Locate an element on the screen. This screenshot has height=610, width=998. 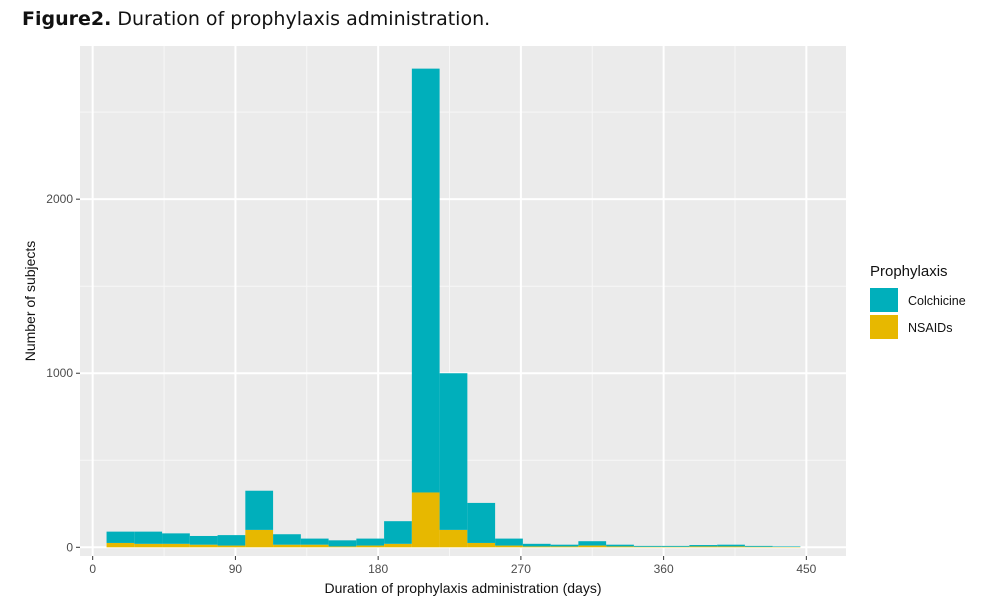
y-axis-title: Number of subjects is located at coordinates (30, 301).